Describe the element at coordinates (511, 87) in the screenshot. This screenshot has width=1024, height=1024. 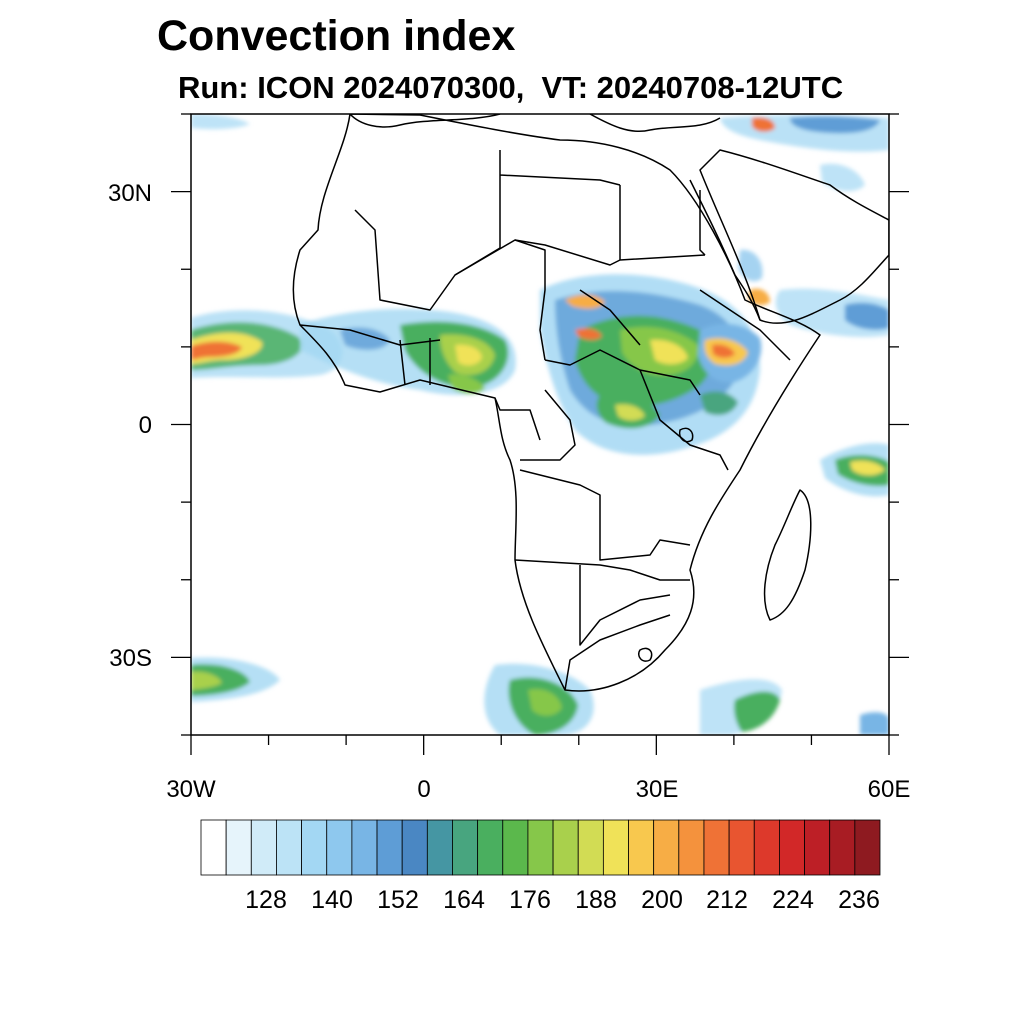
I see `chart-subtitle: Run: ICON 2024070300, VT: 20240708-12UTC` at that location.